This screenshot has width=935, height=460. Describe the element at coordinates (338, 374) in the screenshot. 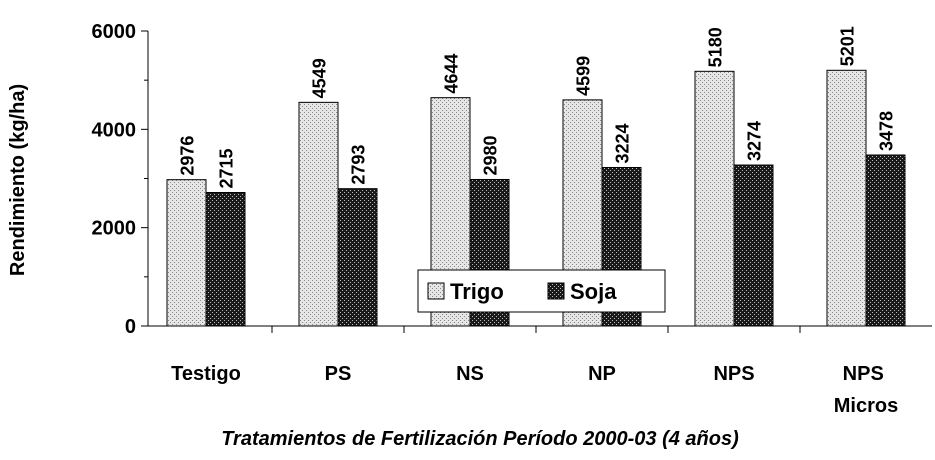

I see `x-tick-label: PS` at that location.